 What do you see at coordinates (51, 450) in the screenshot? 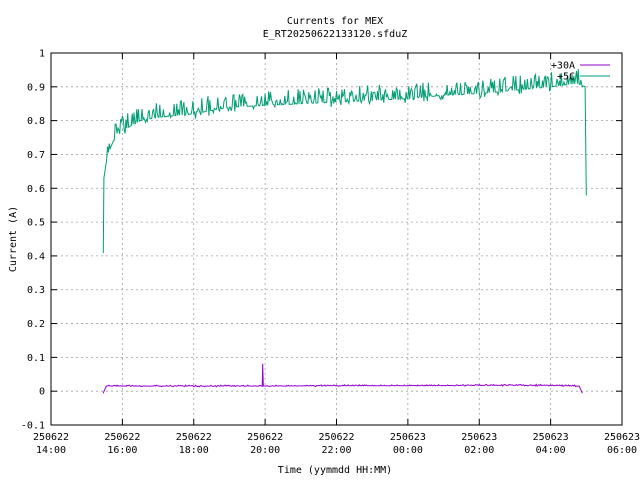
I see `x-tick-time: 14:00` at bounding box center [51, 450].